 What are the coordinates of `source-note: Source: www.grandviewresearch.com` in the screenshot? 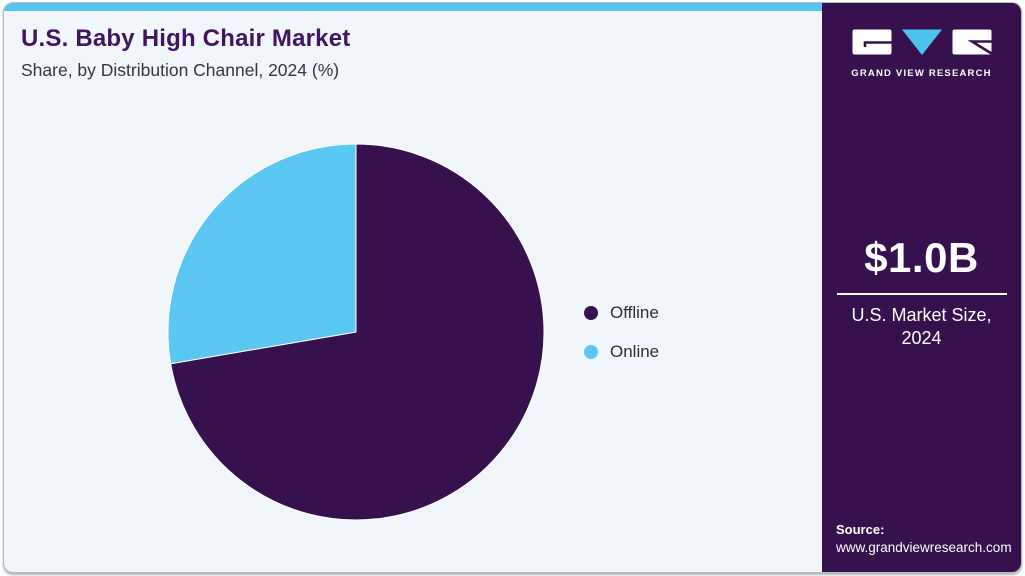 It's located at (924, 538).